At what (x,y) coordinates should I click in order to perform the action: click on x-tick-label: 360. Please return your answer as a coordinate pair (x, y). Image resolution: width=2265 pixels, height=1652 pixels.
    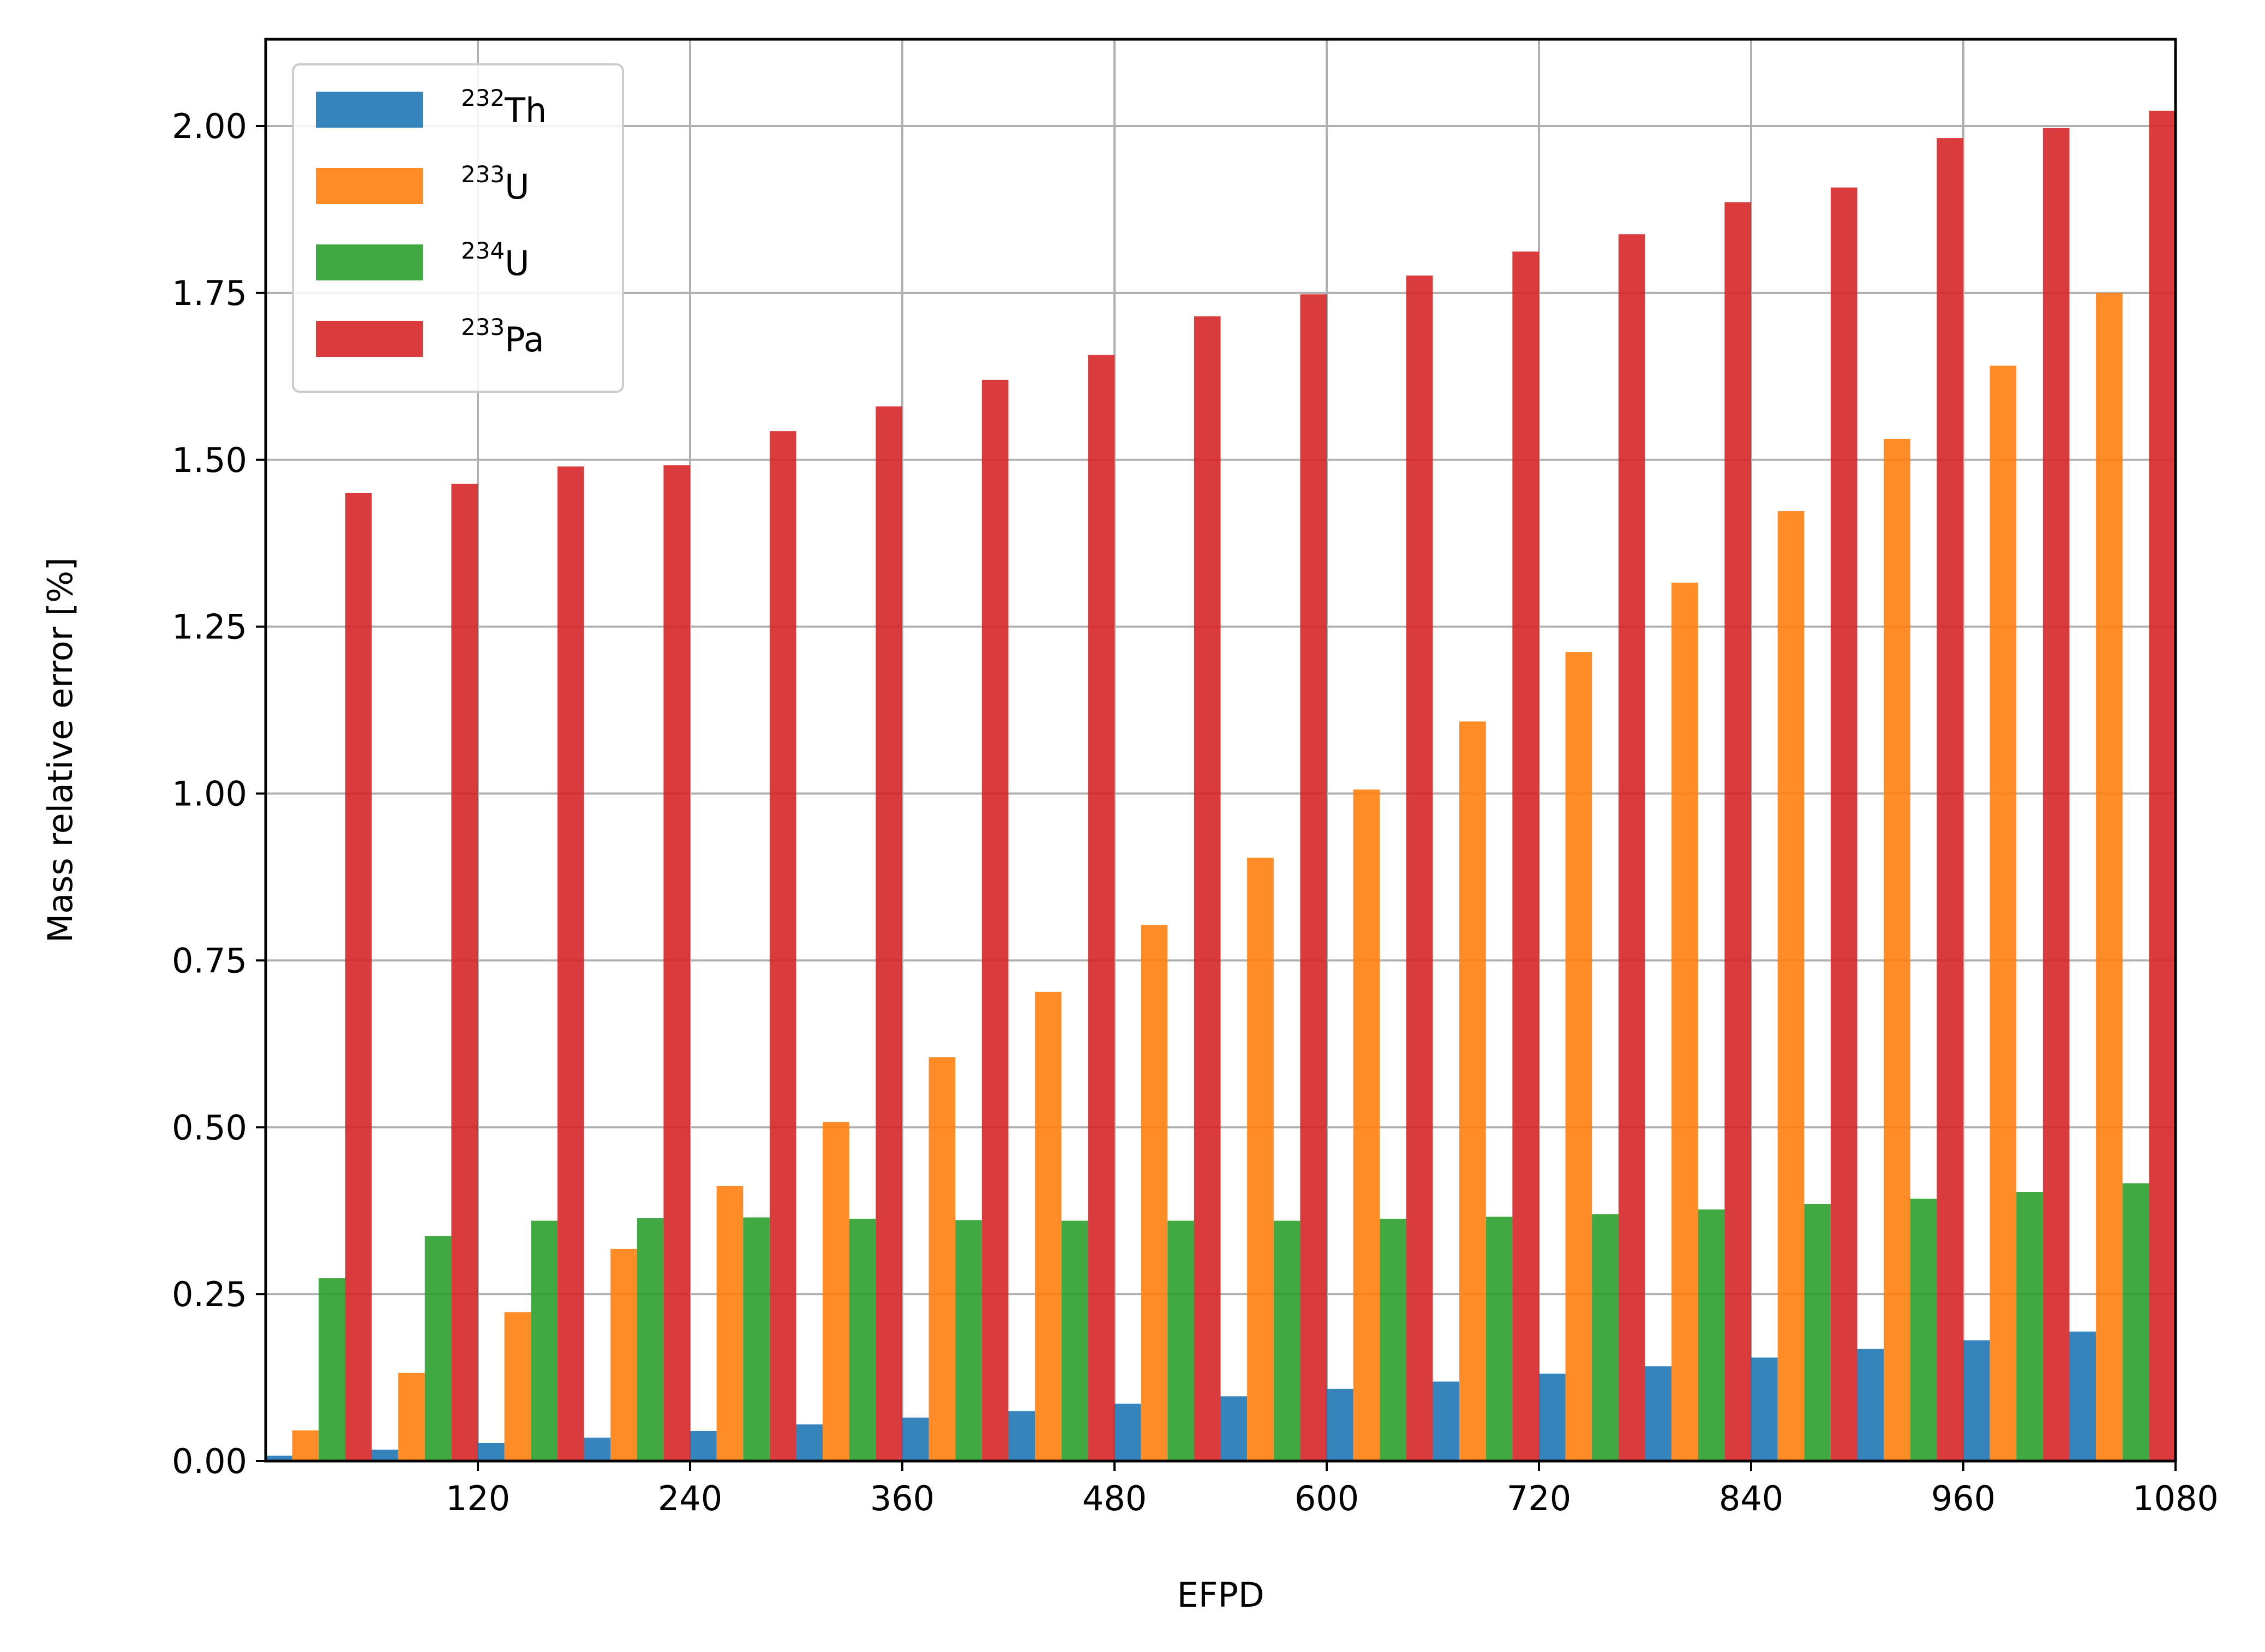
    Looking at the image, I should click on (902, 1498).